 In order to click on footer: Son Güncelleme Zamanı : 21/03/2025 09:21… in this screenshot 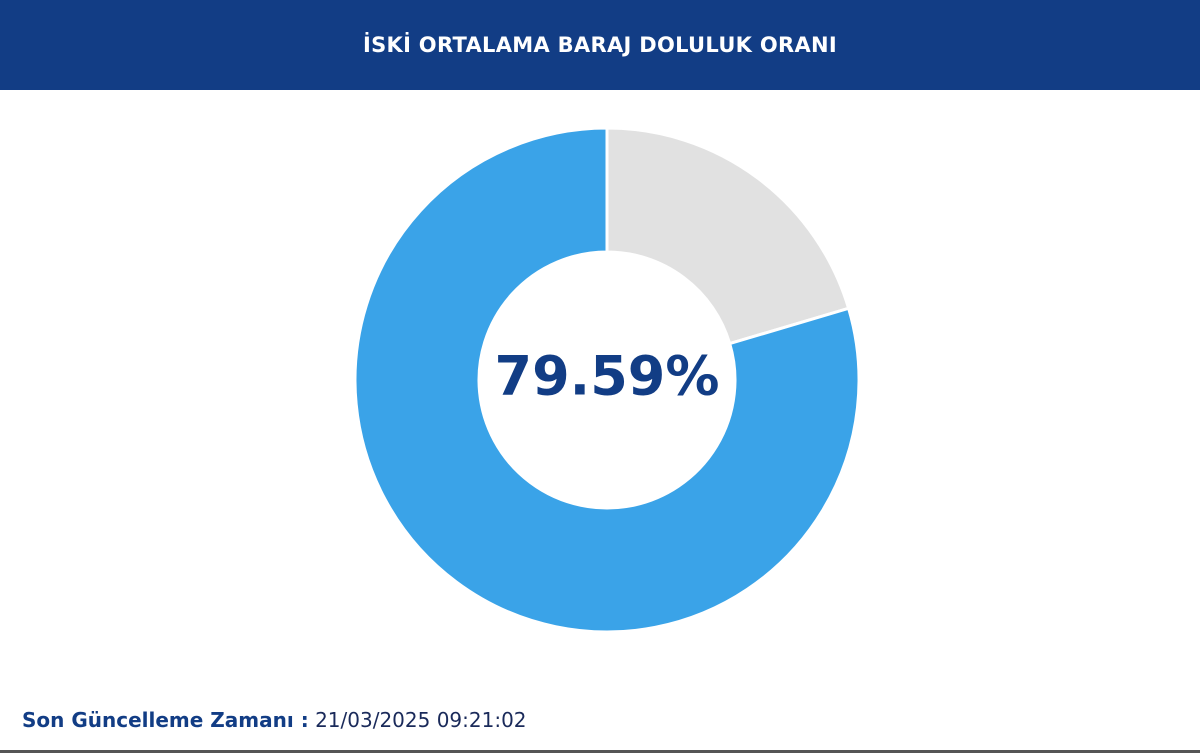, I will do `click(274, 720)`.